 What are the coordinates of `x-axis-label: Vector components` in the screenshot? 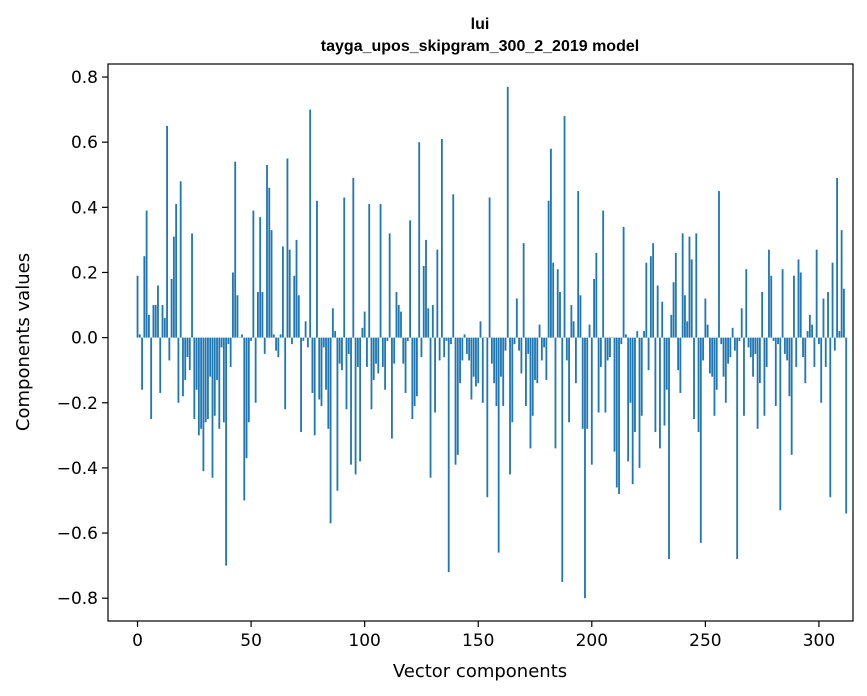 It's located at (480, 671).